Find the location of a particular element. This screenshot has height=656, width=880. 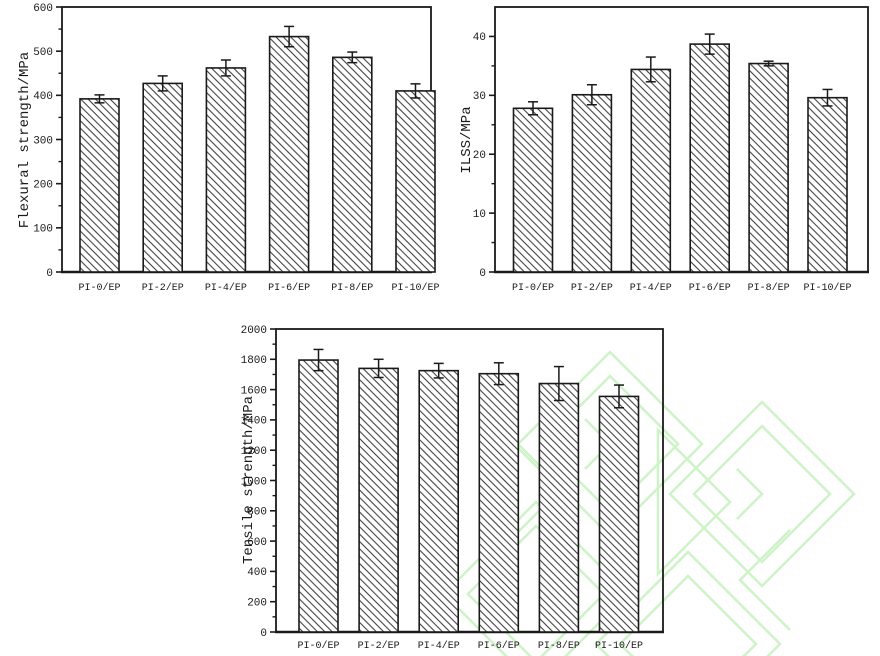

y-tick-label: 500 is located at coordinates (43, 53).